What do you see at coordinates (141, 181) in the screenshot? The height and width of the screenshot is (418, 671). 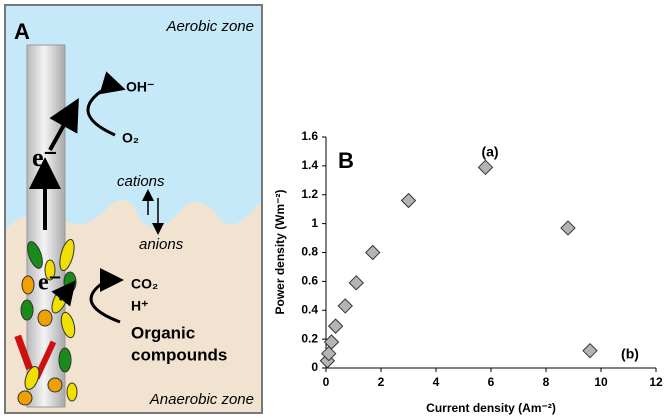 I see `ion-label: cations` at bounding box center [141, 181].